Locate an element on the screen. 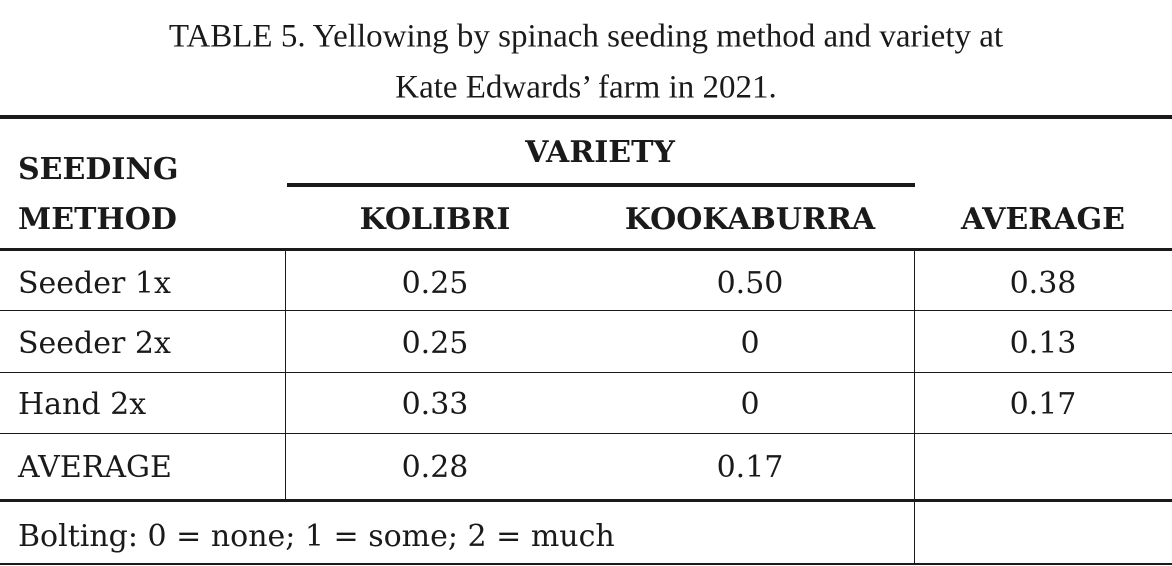 This screenshot has height=566, width=1172. group-rule is located at coordinates (601, 185).